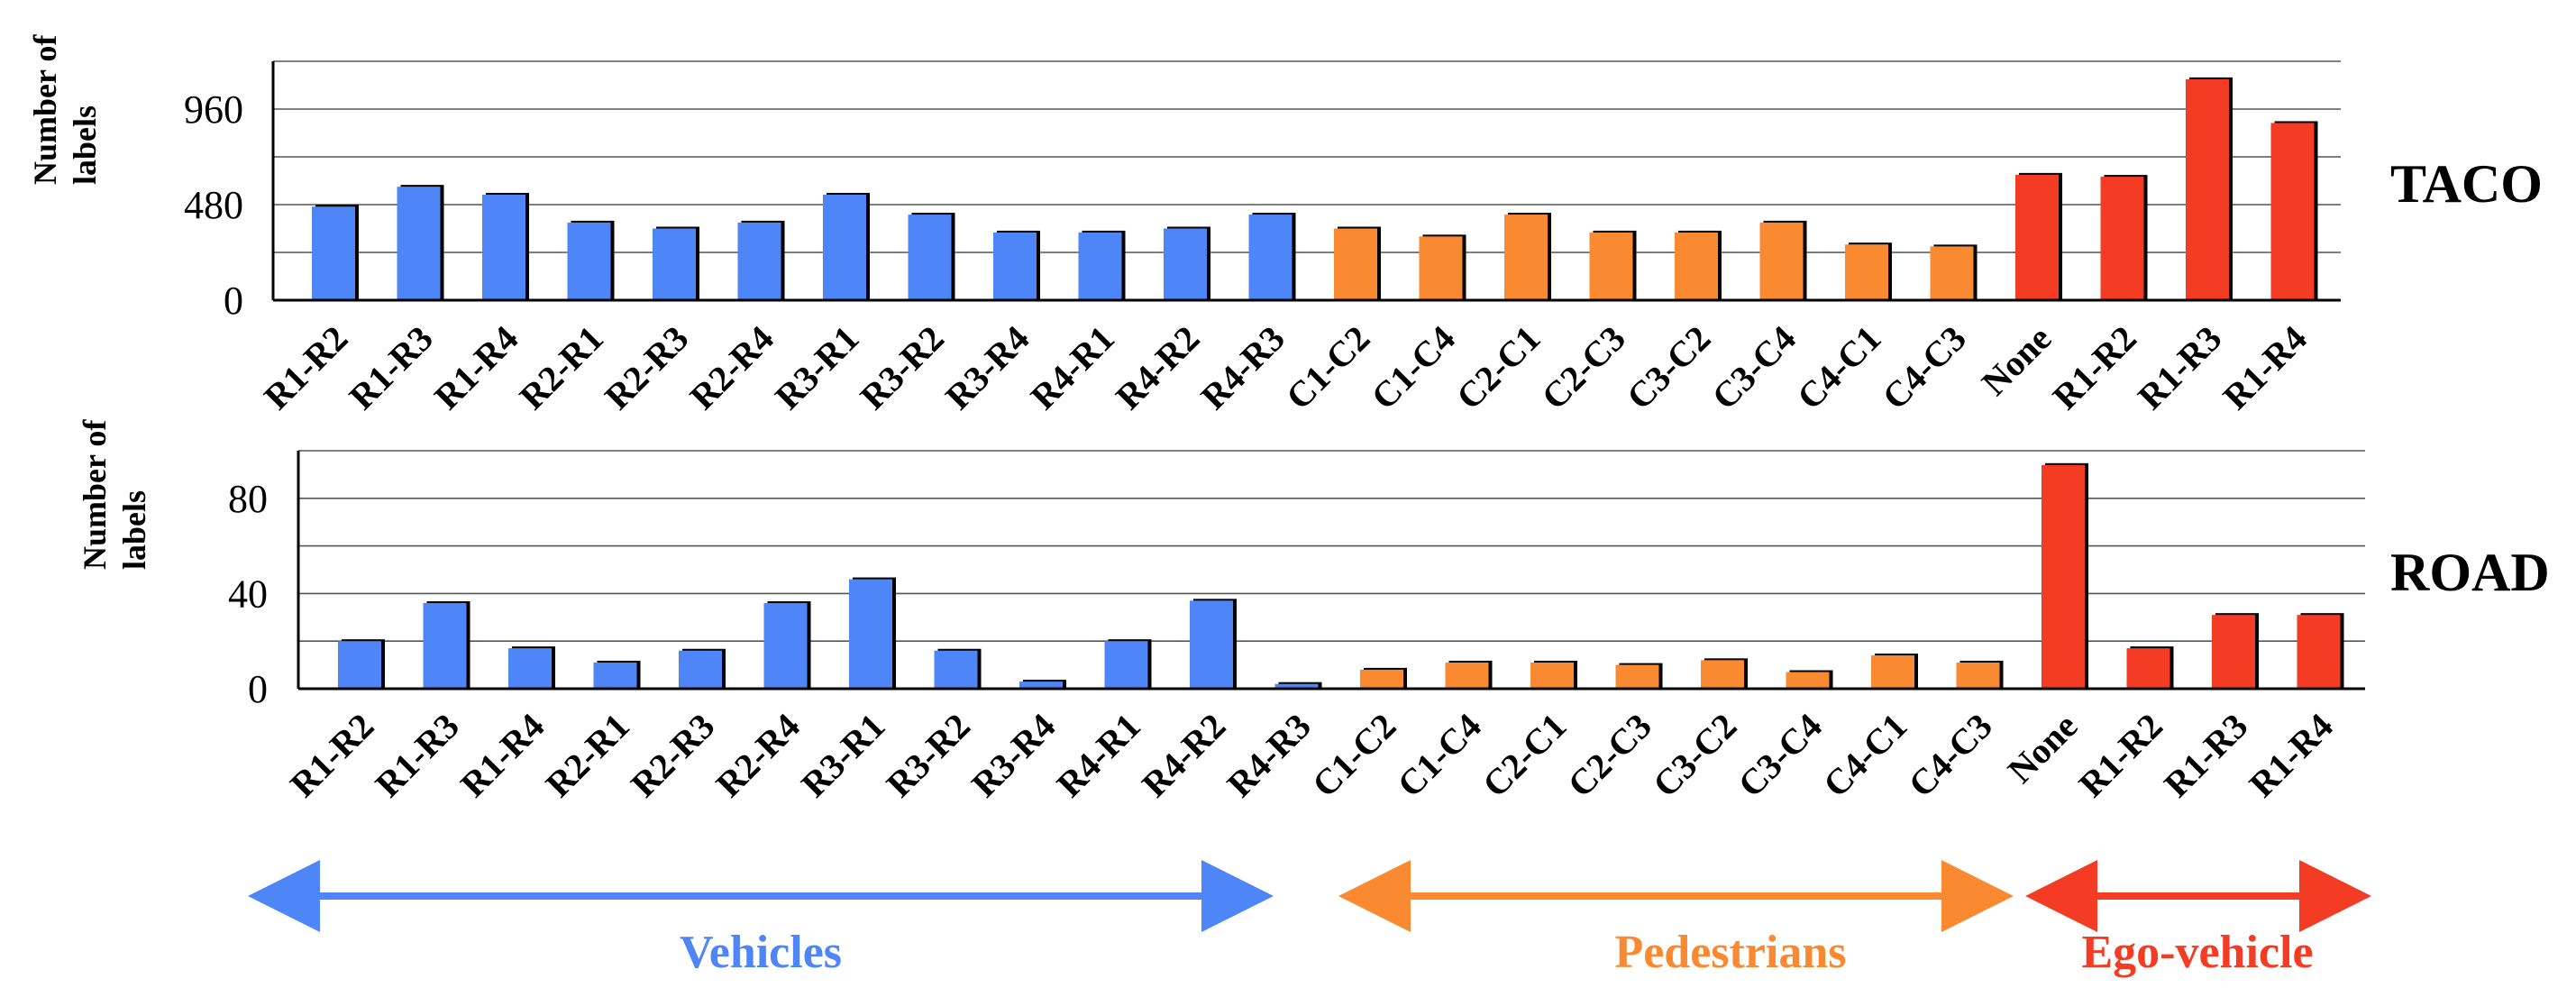  What do you see at coordinates (1524, 755) in the screenshot?
I see `road-xtick-label: C2-C1` at bounding box center [1524, 755].